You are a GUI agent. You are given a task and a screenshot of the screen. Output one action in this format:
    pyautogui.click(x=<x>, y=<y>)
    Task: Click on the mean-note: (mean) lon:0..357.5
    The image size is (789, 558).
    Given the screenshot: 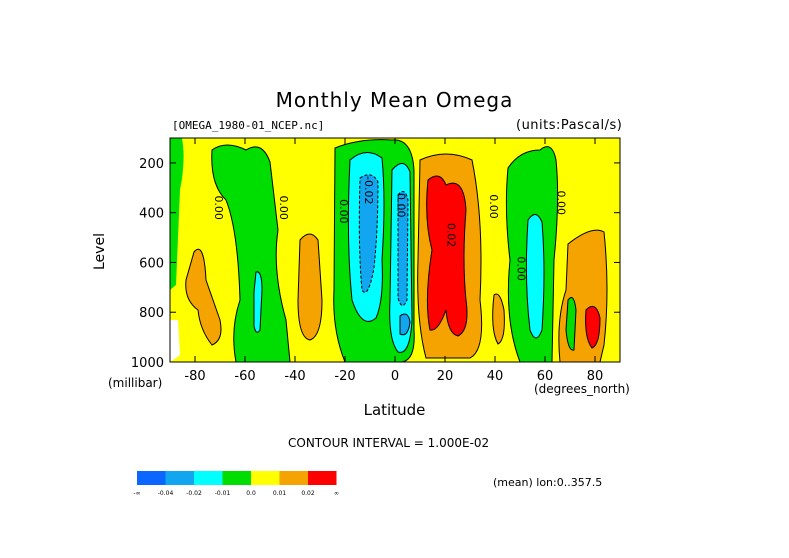 What is the action you would take?
    pyautogui.click(x=548, y=482)
    